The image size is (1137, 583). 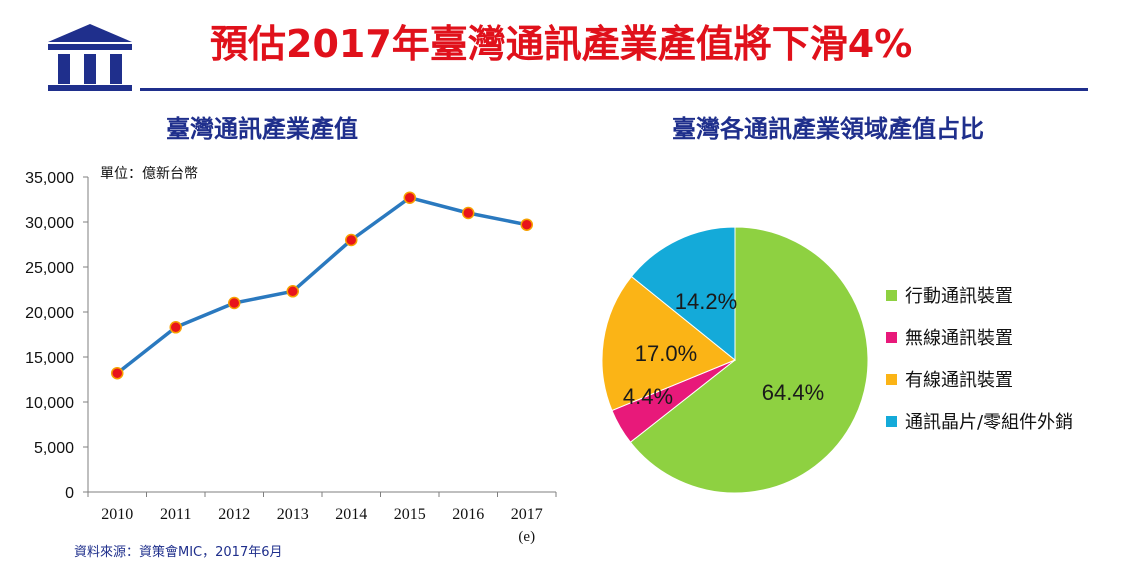 I want to click on legend-label: 通訊晶片/零組件外銷, so click(x=989, y=422).